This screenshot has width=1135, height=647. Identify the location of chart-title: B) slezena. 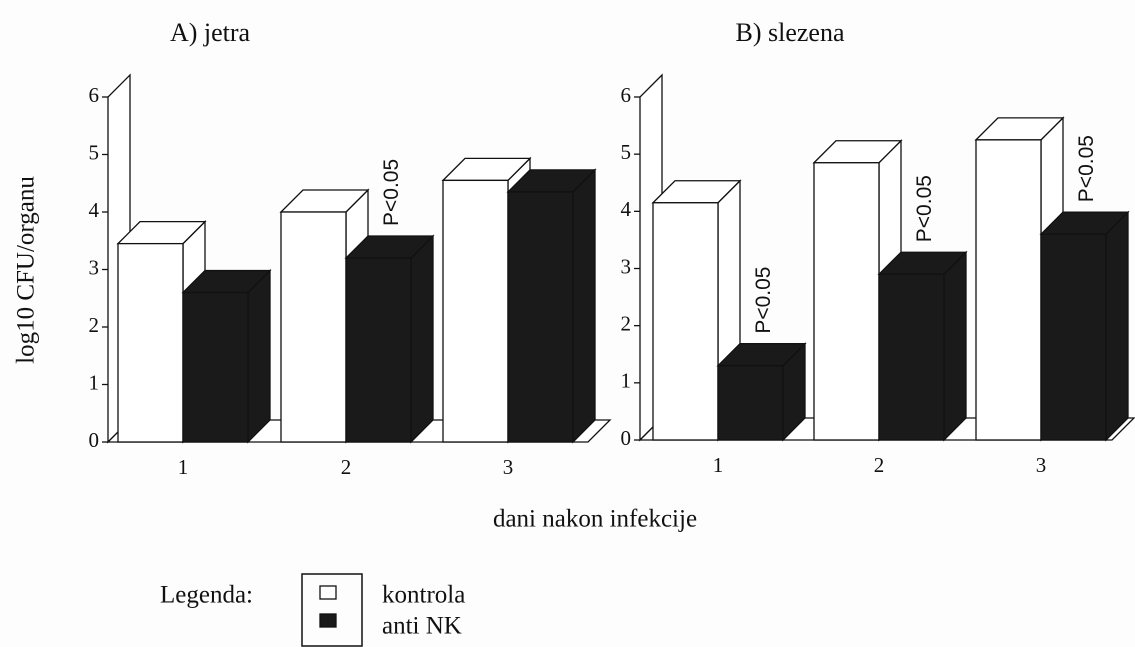
(789, 32).